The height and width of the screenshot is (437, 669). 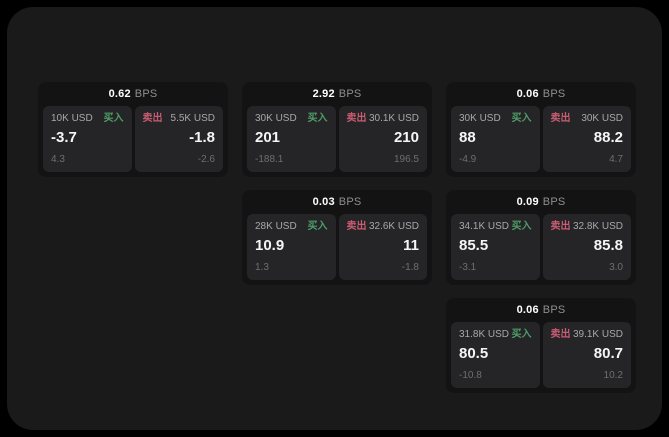 What do you see at coordinates (467, 137) in the screenshot?
I see `buy-price: 88` at bounding box center [467, 137].